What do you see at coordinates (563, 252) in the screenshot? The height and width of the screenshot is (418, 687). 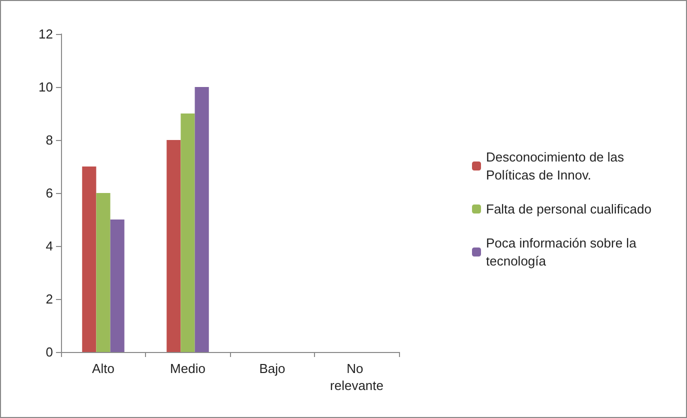 I see `legend-label: Poca información sobre la tecnología` at bounding box center [563, 252].